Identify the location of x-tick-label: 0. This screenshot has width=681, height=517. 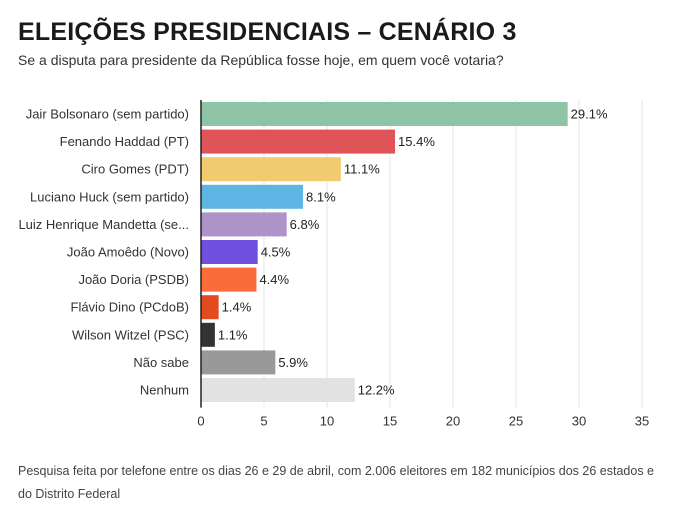
(200, 421).